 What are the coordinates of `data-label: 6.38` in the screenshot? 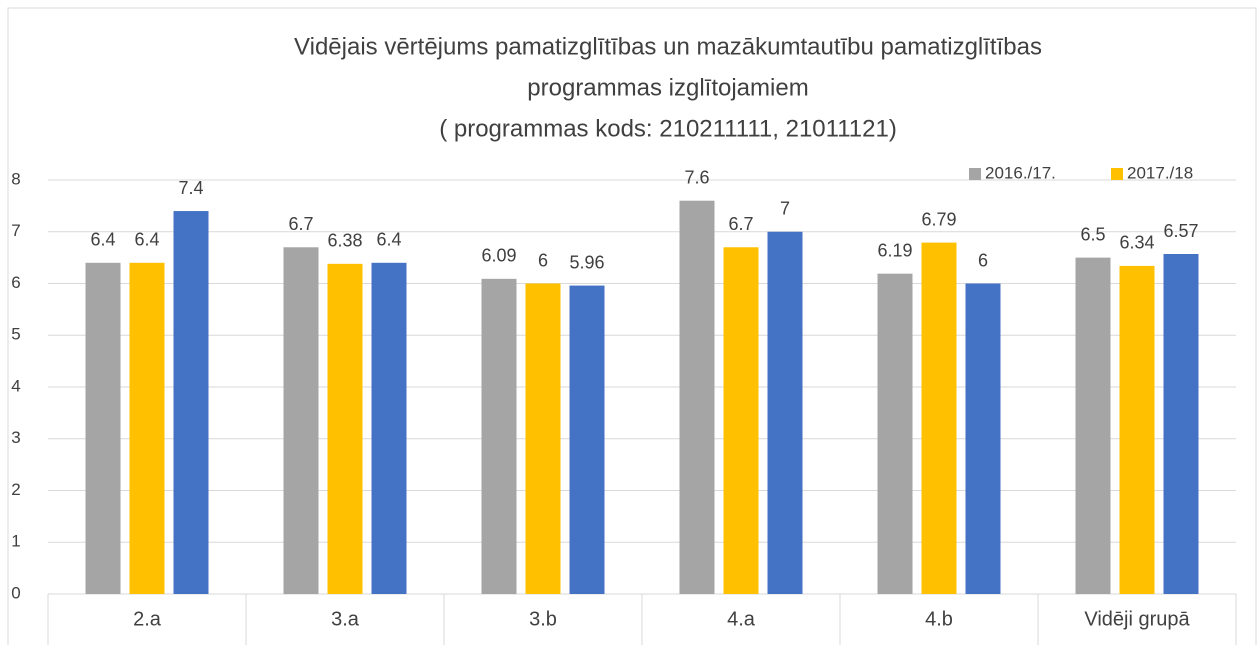 It's located at (344, 241).